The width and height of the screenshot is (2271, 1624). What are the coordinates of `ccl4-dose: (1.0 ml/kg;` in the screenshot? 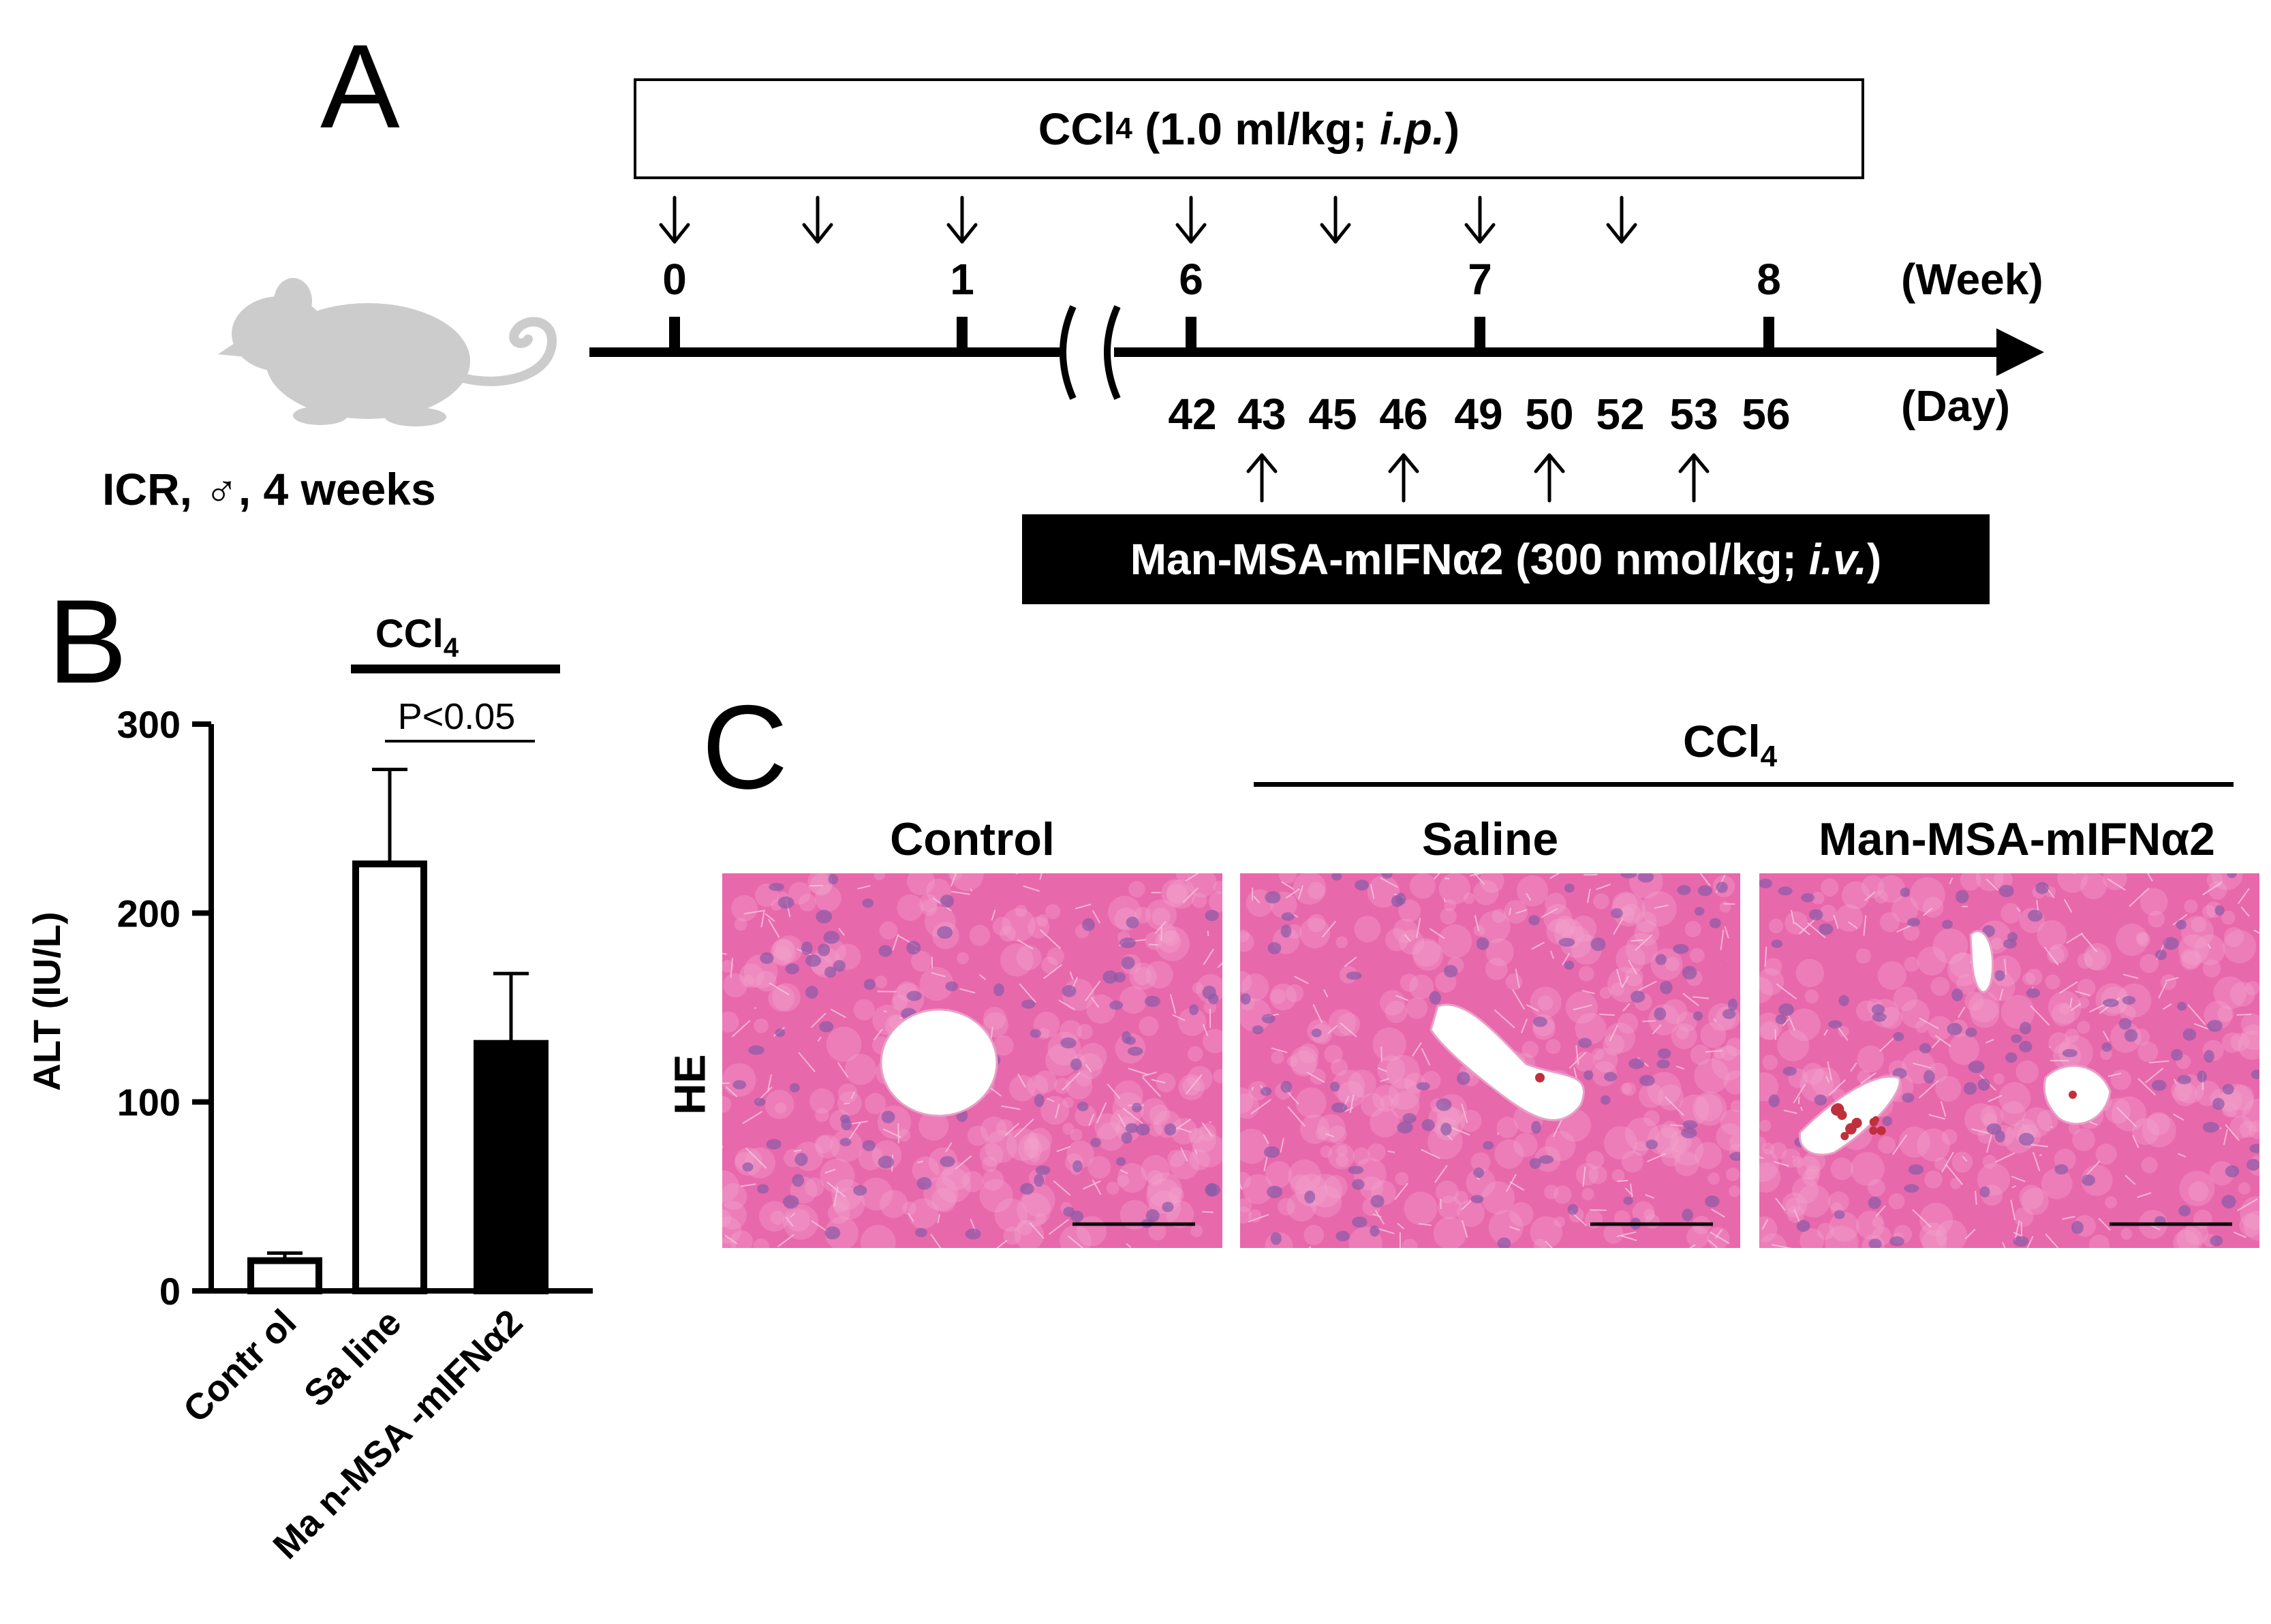 It's located at (1256, 129).